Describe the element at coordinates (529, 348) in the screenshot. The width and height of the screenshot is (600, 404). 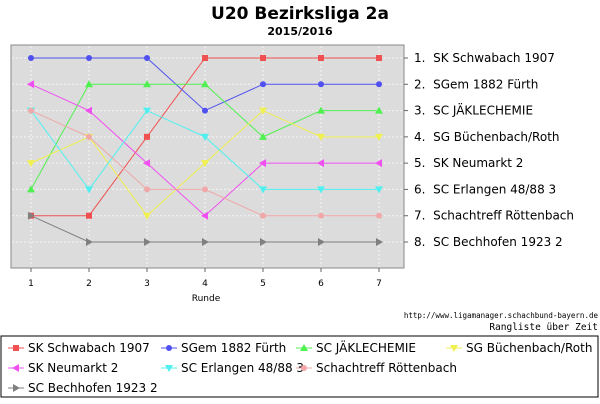
I see `legend-label-4: SG Büchenbach/Roth` at that location.